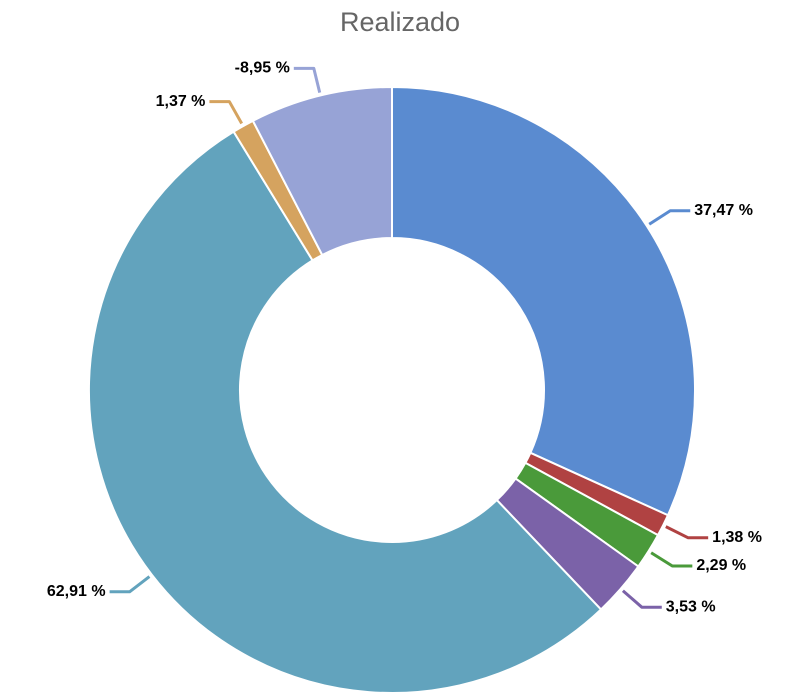  Describe the element at coordinates (76, 591) in the screenshot. I see `data-label: 62,91 %` at that location.